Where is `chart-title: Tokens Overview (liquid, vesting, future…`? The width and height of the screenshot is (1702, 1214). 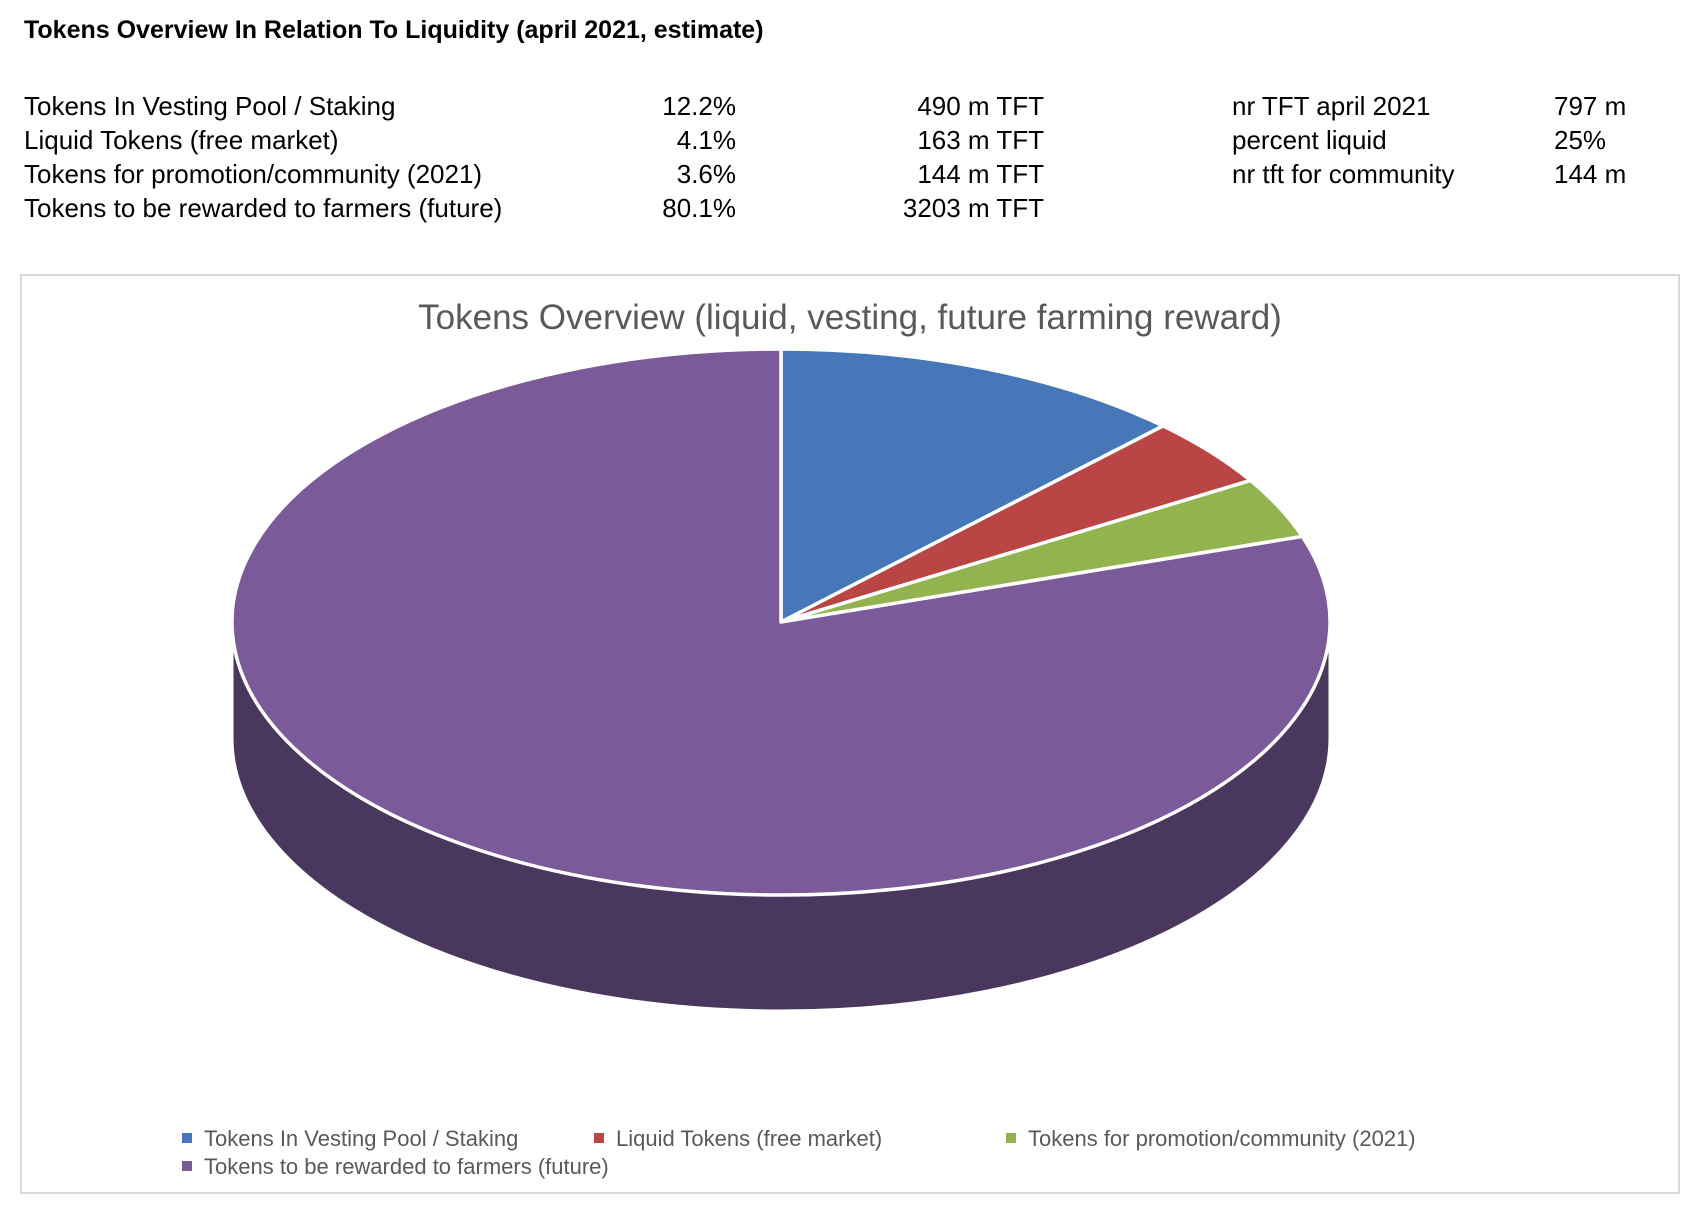
chart-title: Tokens Overview (liquid, vesting, future… is located at coordinates (850, 317).